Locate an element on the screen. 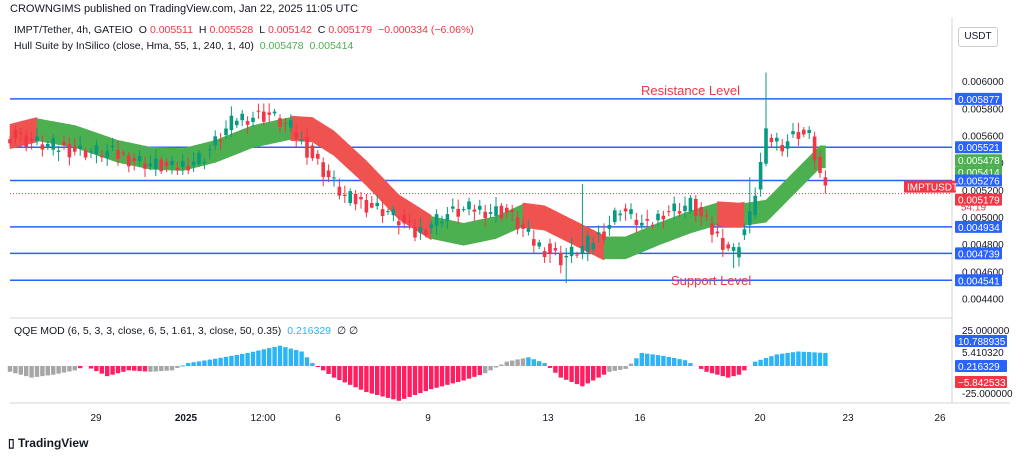  time-tick-label: 29 is located at coordinates (96, 418).